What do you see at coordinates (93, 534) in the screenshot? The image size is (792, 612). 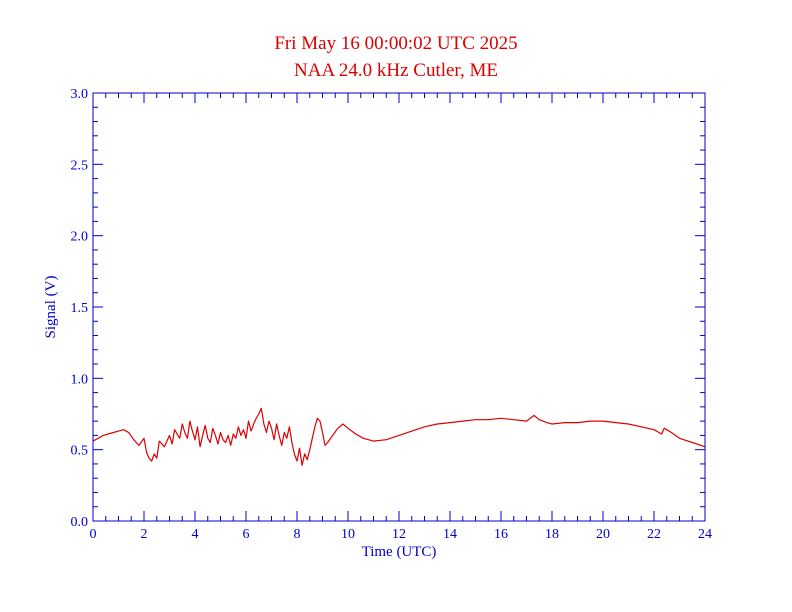 I see `x-tick-label: 0` at bounding box center [93, 534].